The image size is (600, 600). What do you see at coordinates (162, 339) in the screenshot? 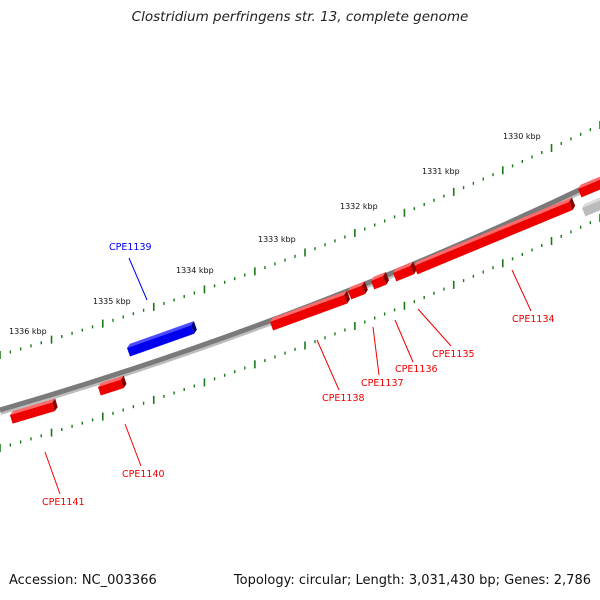
I see `gene-cpe1139` at bounding box center [162, 339].